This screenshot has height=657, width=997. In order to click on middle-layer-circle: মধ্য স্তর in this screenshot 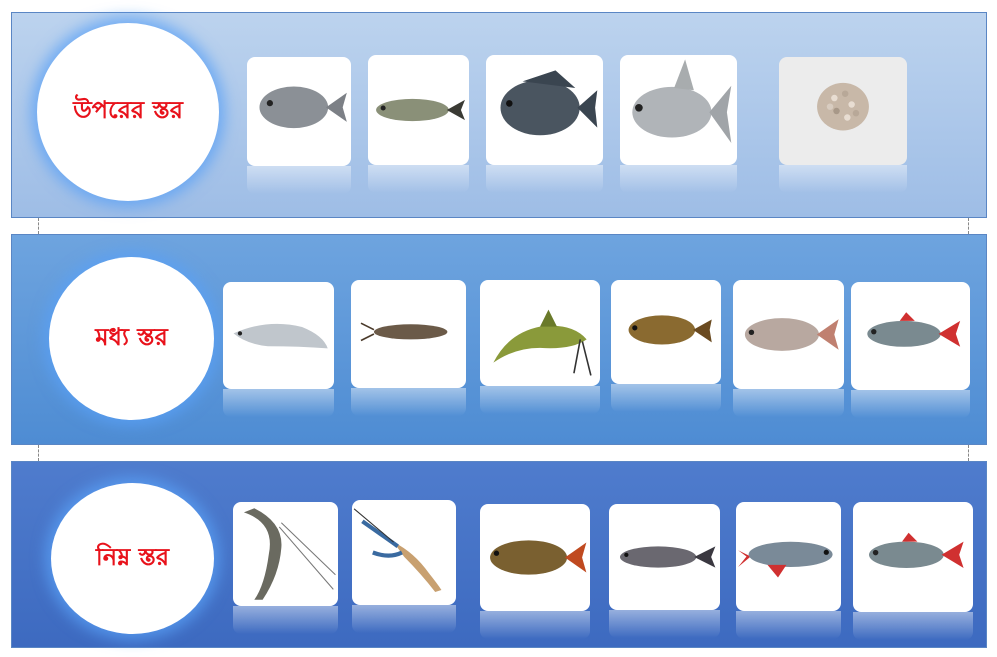, I will do `click(131, 338)`.